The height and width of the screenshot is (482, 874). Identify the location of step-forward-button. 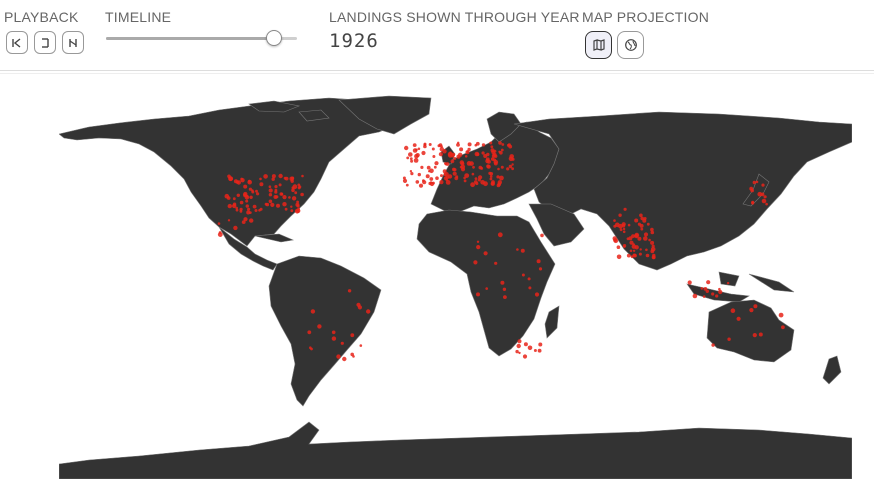
(73, 42).